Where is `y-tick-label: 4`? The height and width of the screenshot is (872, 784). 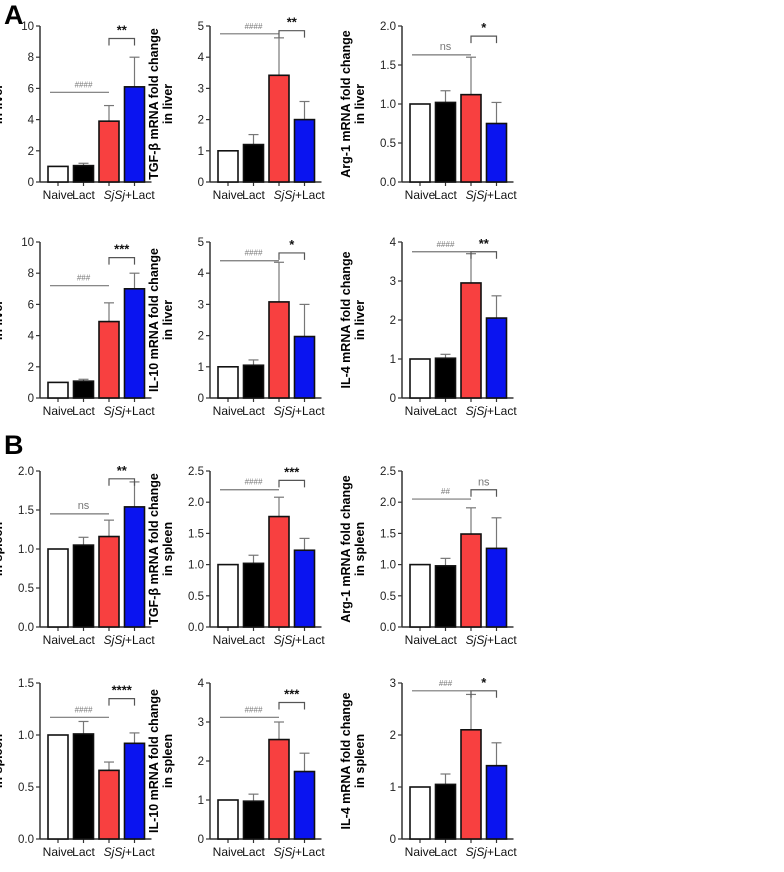 y-tick-label: 4 is located at coordinates (201, 684).